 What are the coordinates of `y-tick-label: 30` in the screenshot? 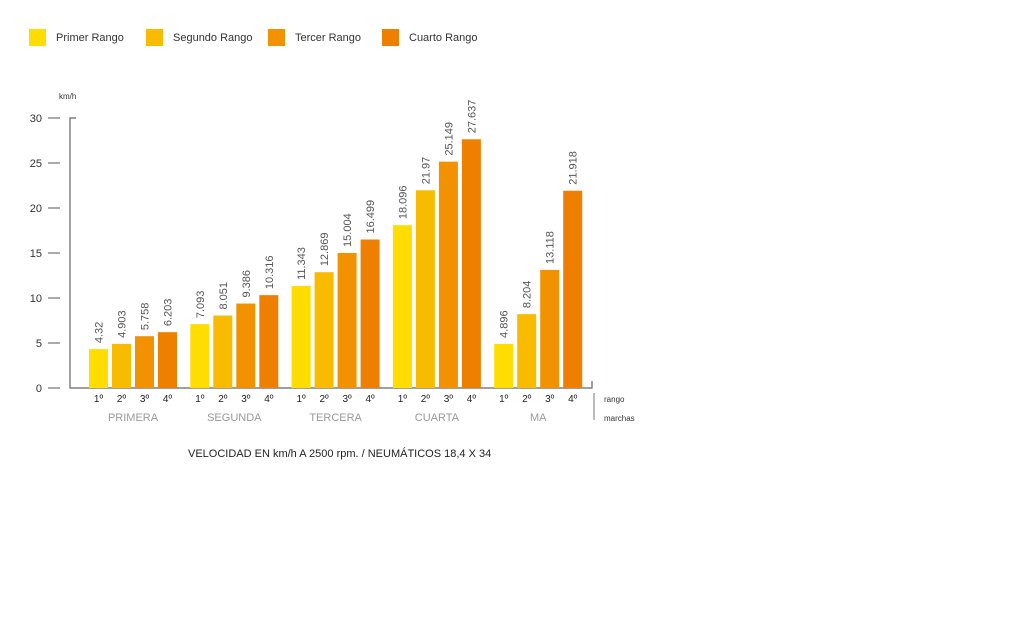 It's located at (36, 119).